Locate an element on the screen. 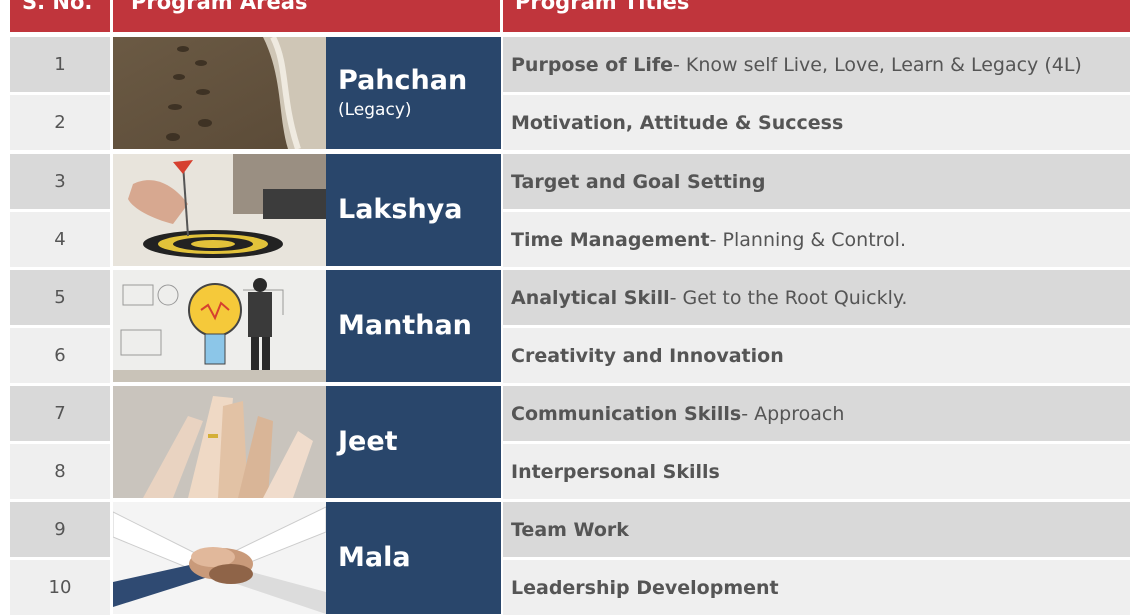 The width and height of the screenshot is (1140, 615). program-area-pahchan: Pahchan (Legacy) is located at coordinates (413, 93).